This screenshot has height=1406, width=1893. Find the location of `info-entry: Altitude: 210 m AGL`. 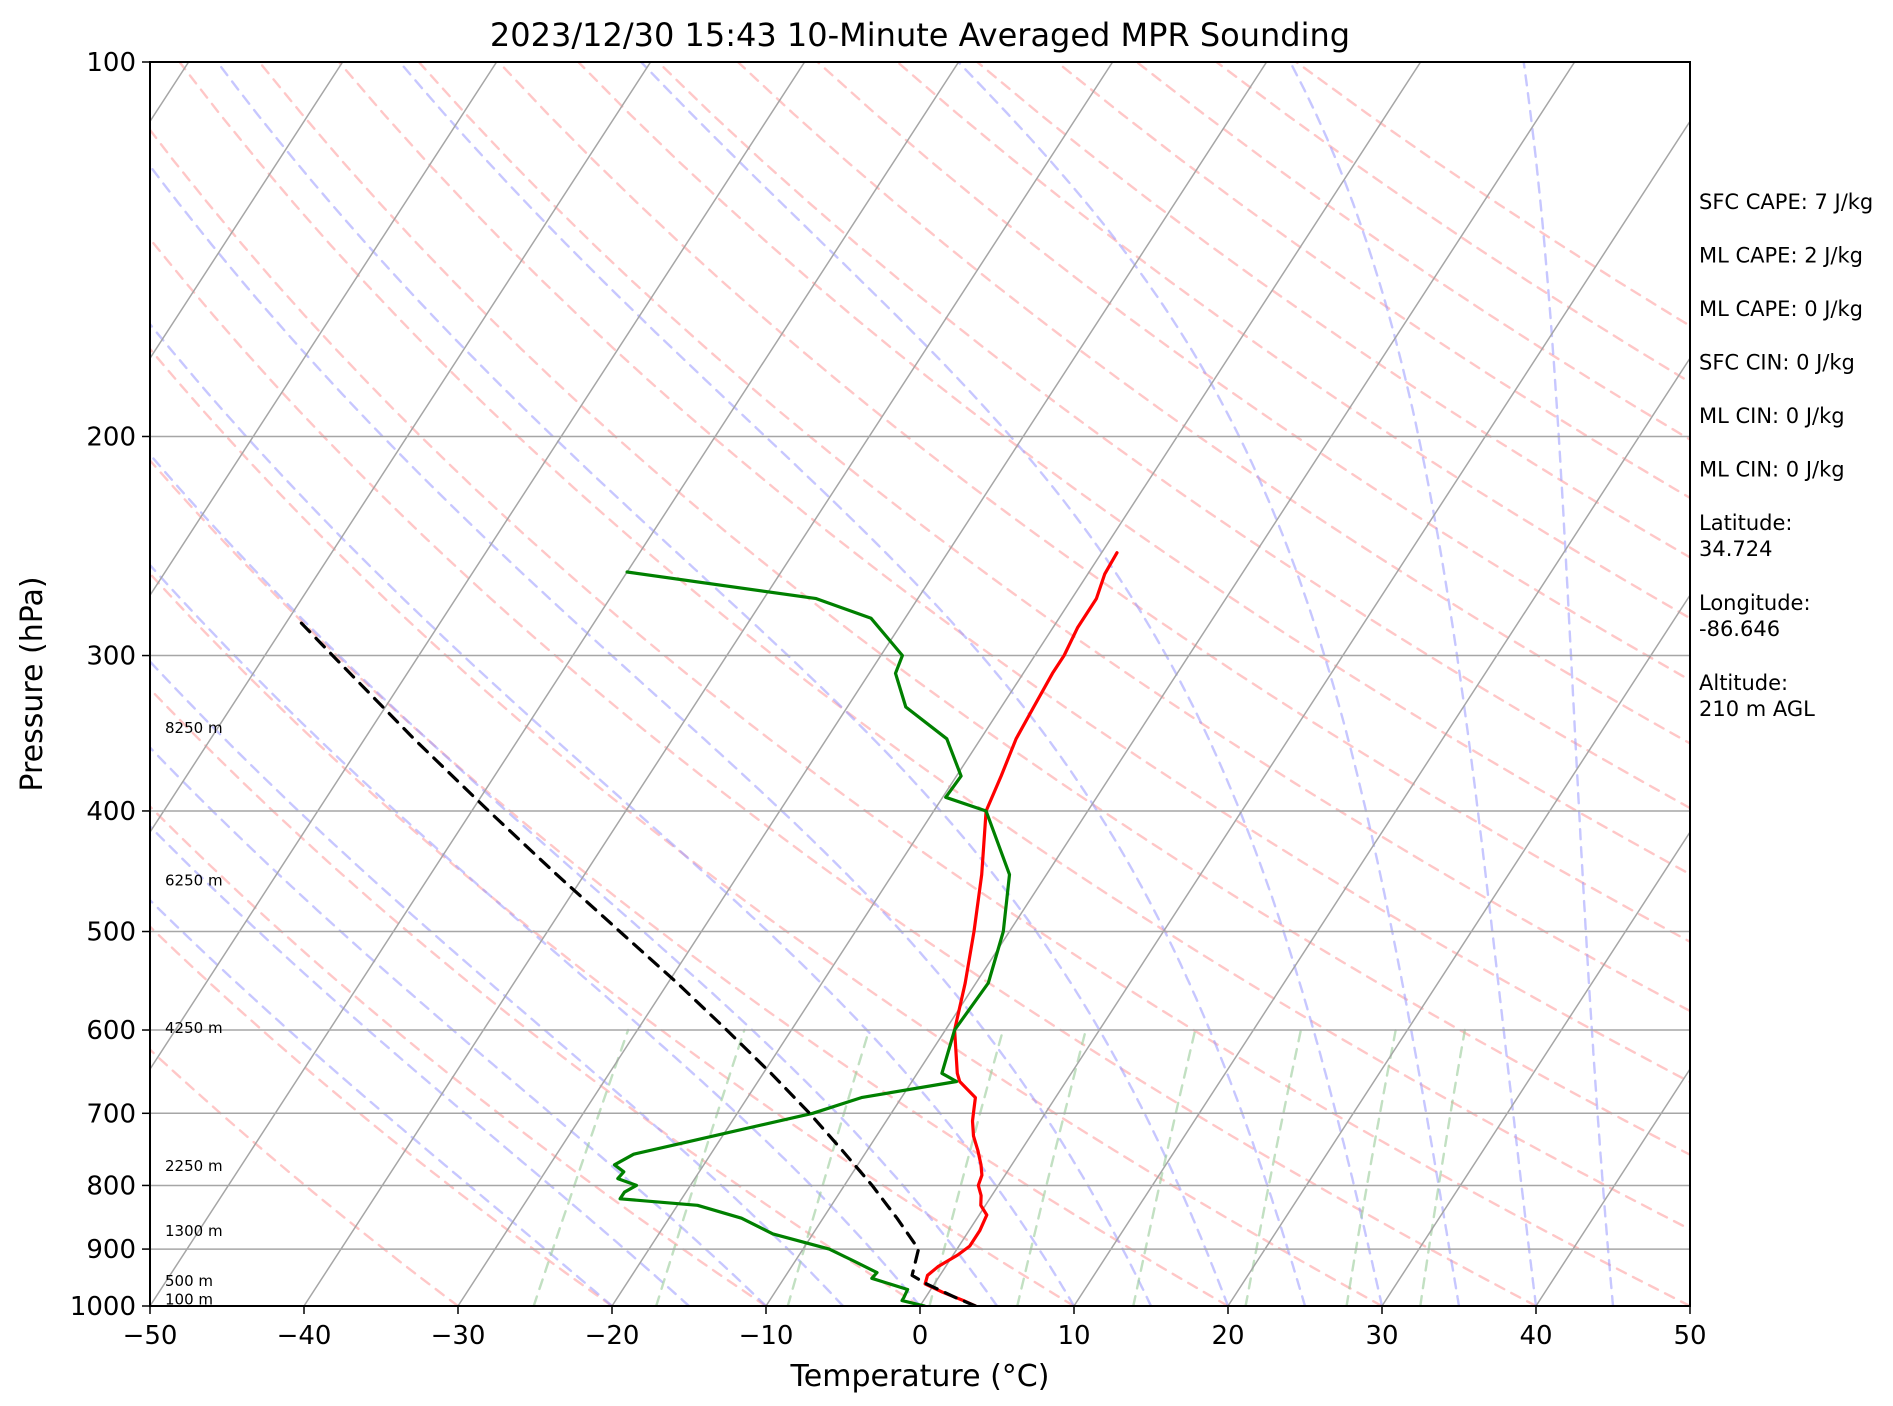

info-entry: Altitude: 210 m AGL is located at coordinates (1757, 696).